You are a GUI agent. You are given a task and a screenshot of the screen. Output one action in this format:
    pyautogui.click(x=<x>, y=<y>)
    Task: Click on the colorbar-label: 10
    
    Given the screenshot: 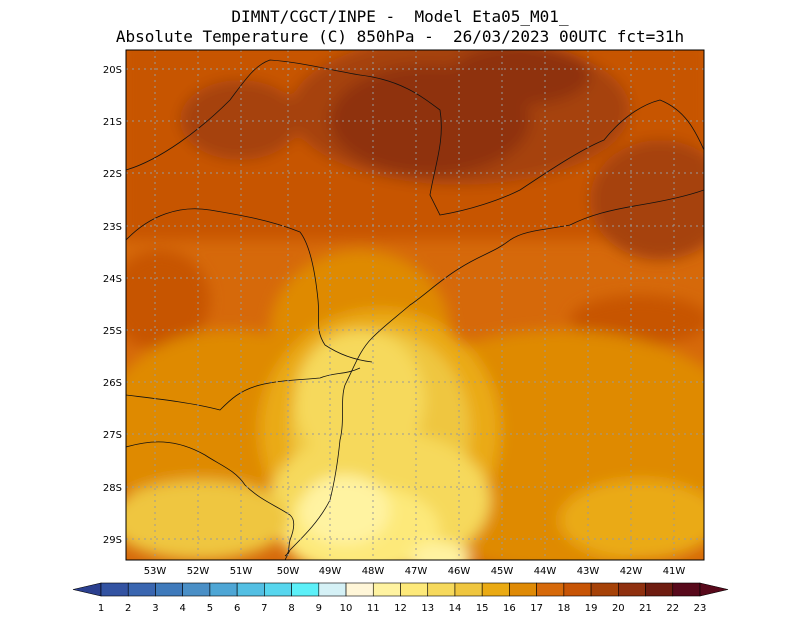 What is the action you would take?
    pyautogui.click(x=346, y=608)
    